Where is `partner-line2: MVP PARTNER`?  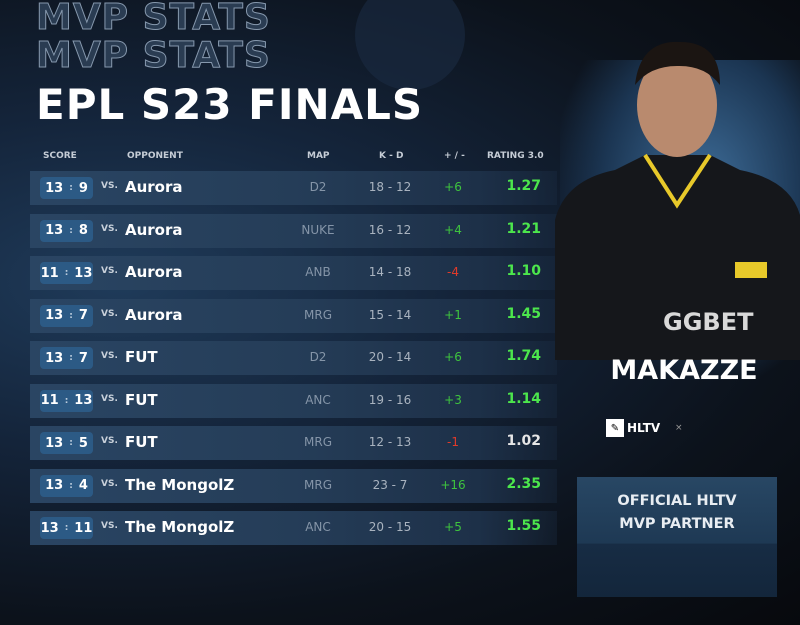 partner-line2: MVP PARTNER is located at coordinates (677, 524).